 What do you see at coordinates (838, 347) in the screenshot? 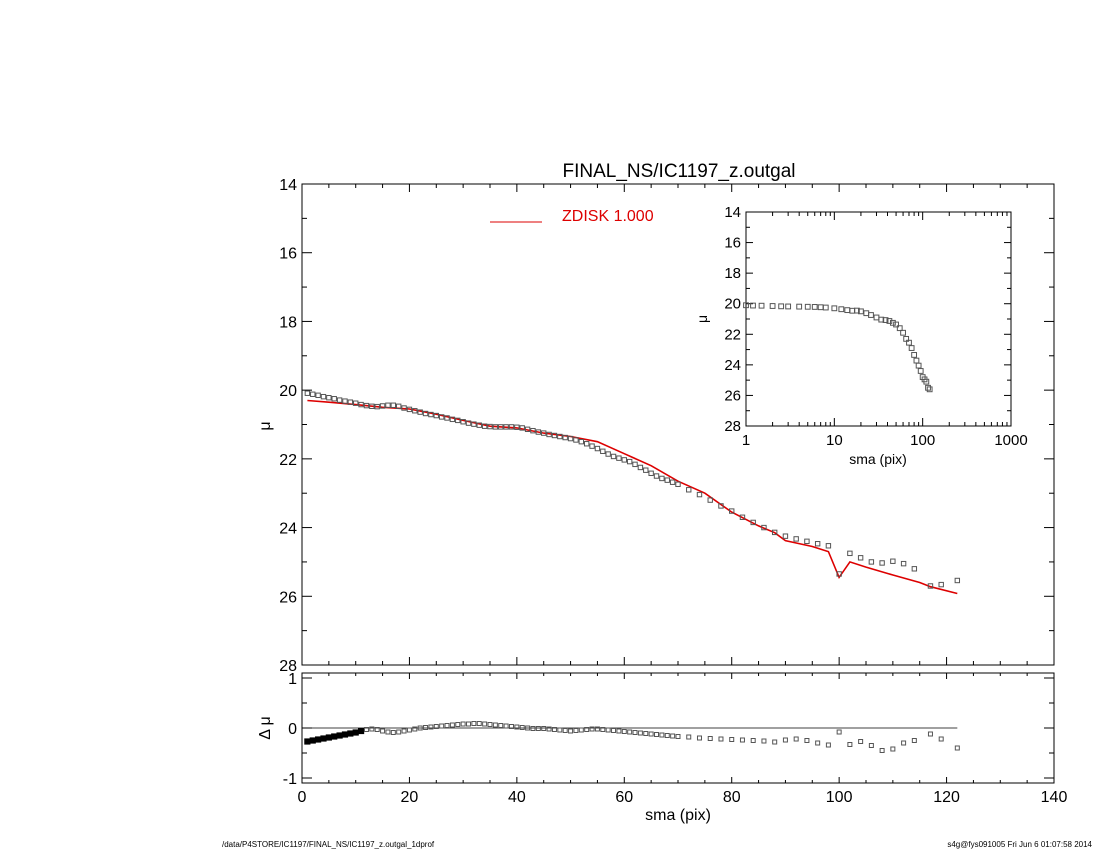
I see `inset-points-series` at bounding box center [838, 347].